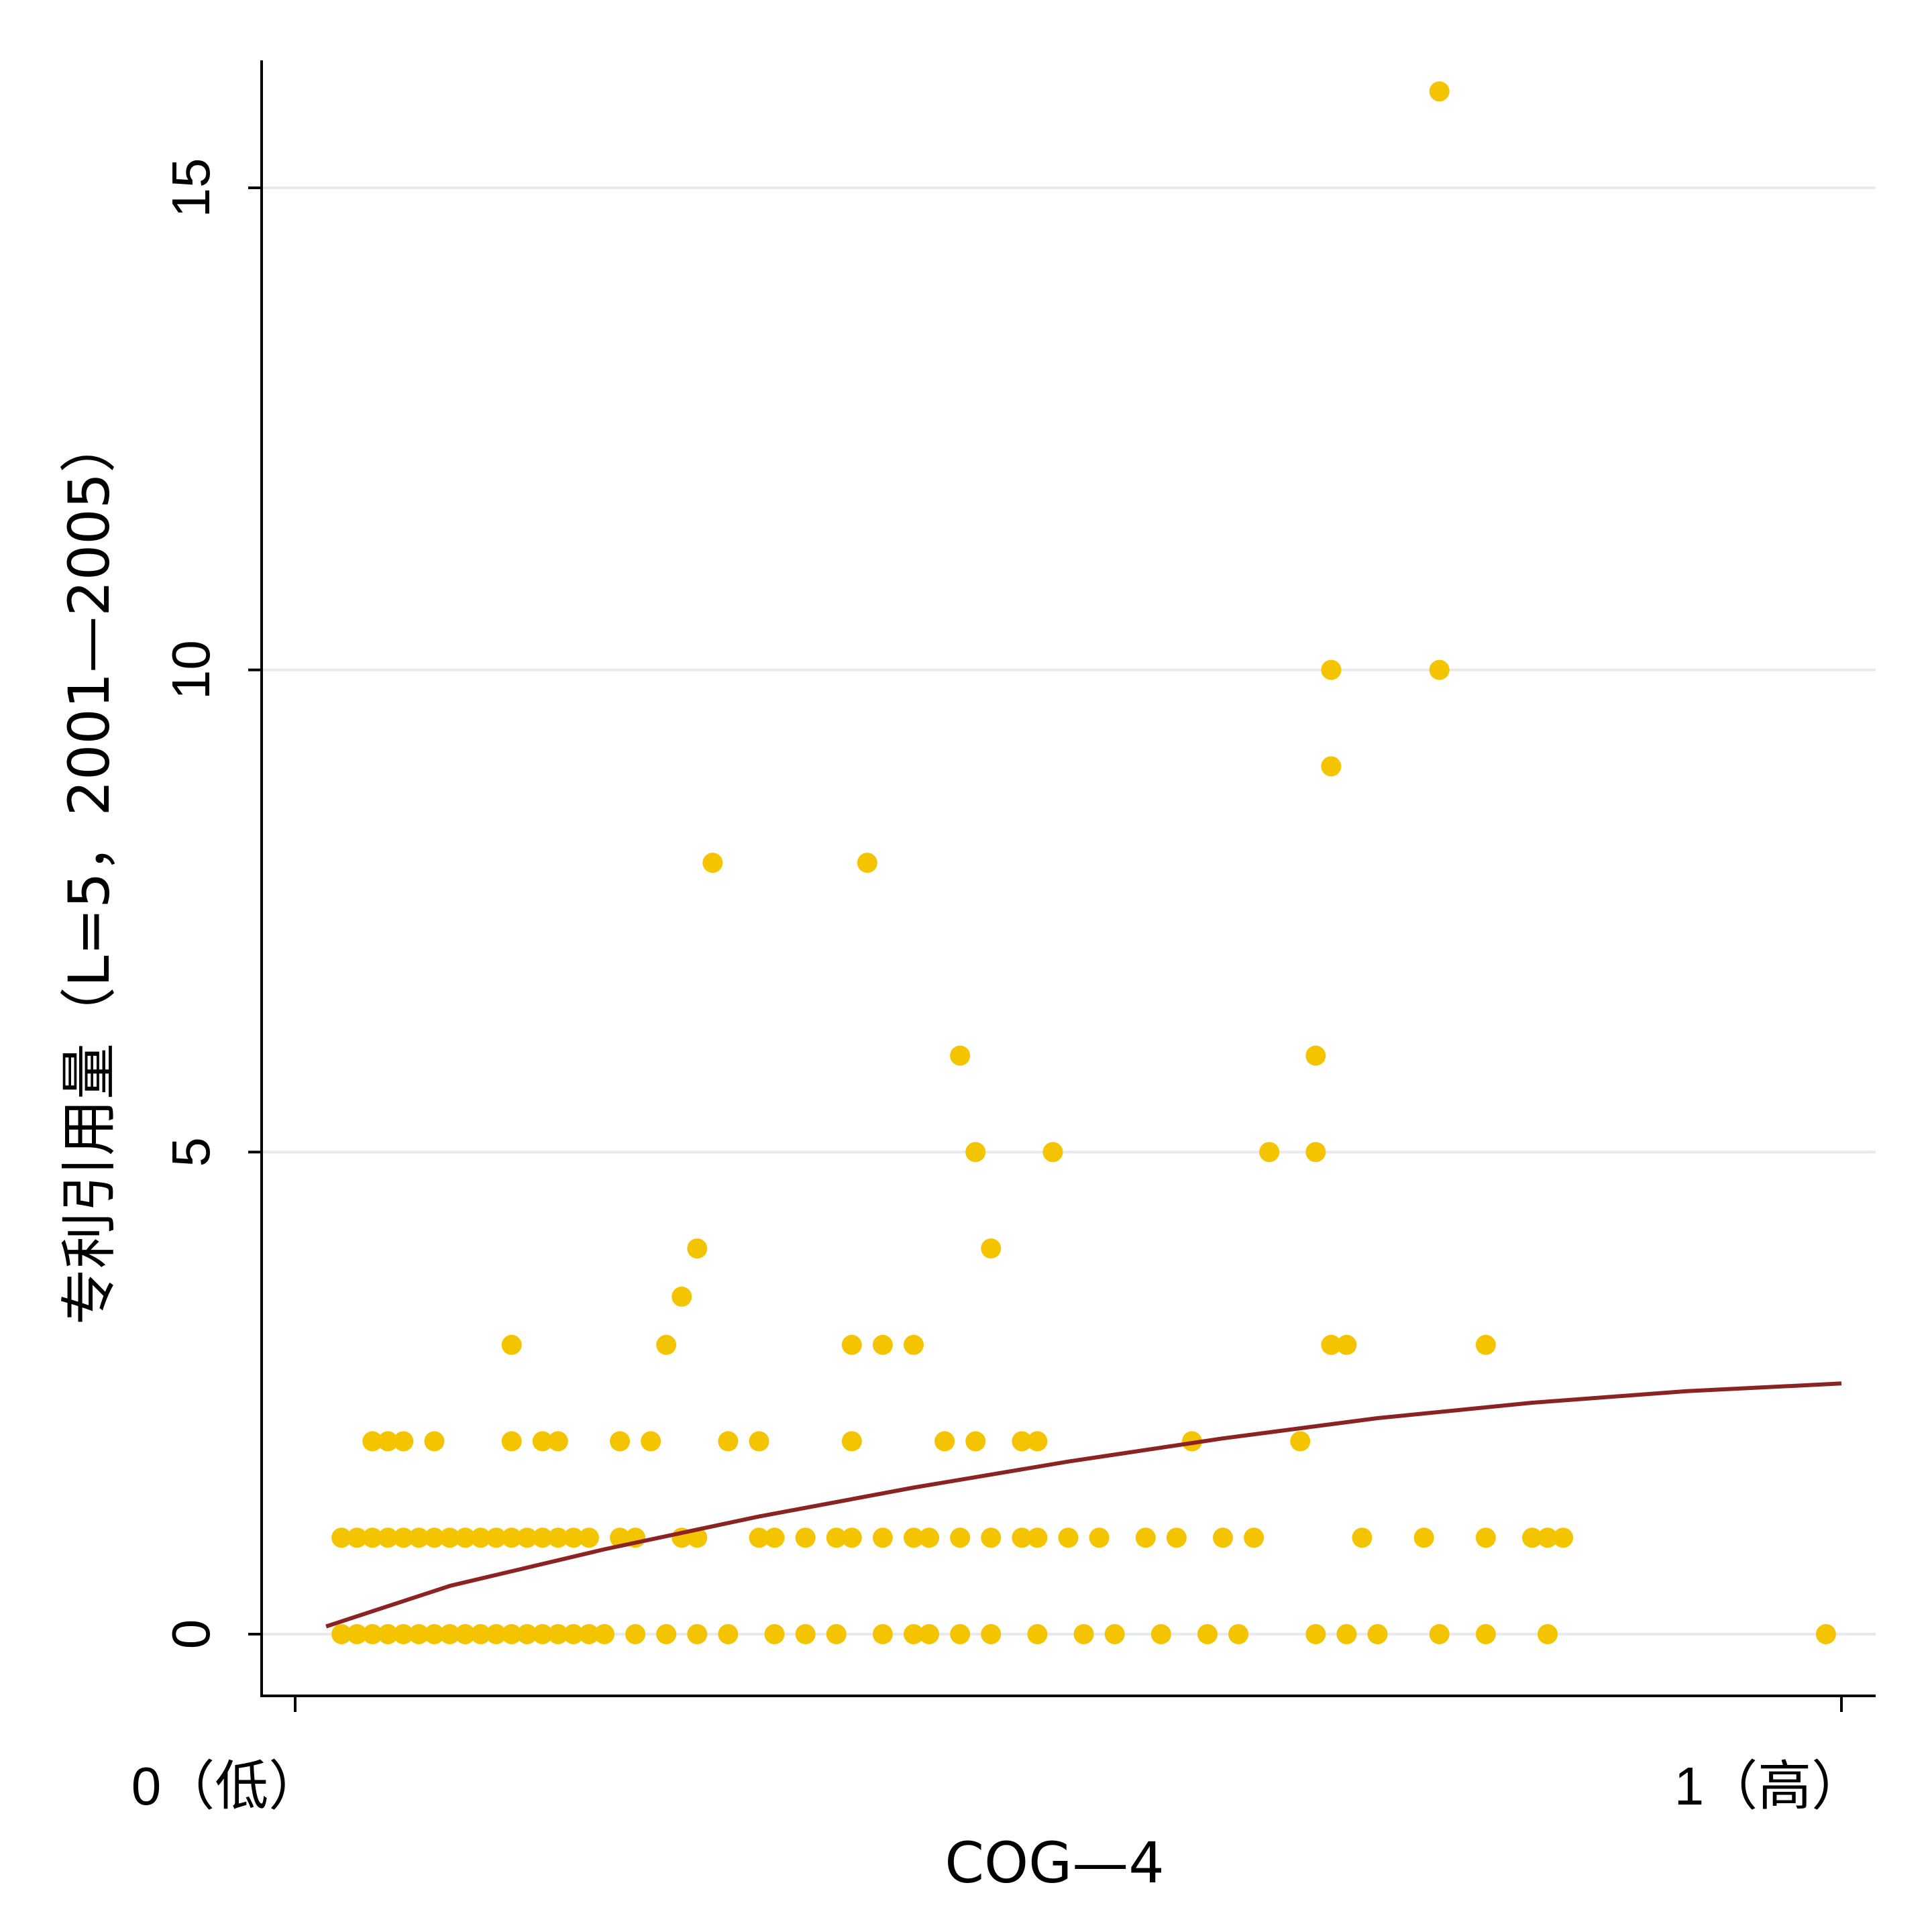 This screenshot has width=1932, height=1932. What do you see at coordinates (1770, 1786) in the screenshot?
I see `x-tick-label-1: 1（高）` at bounding box center [1770, 1786].